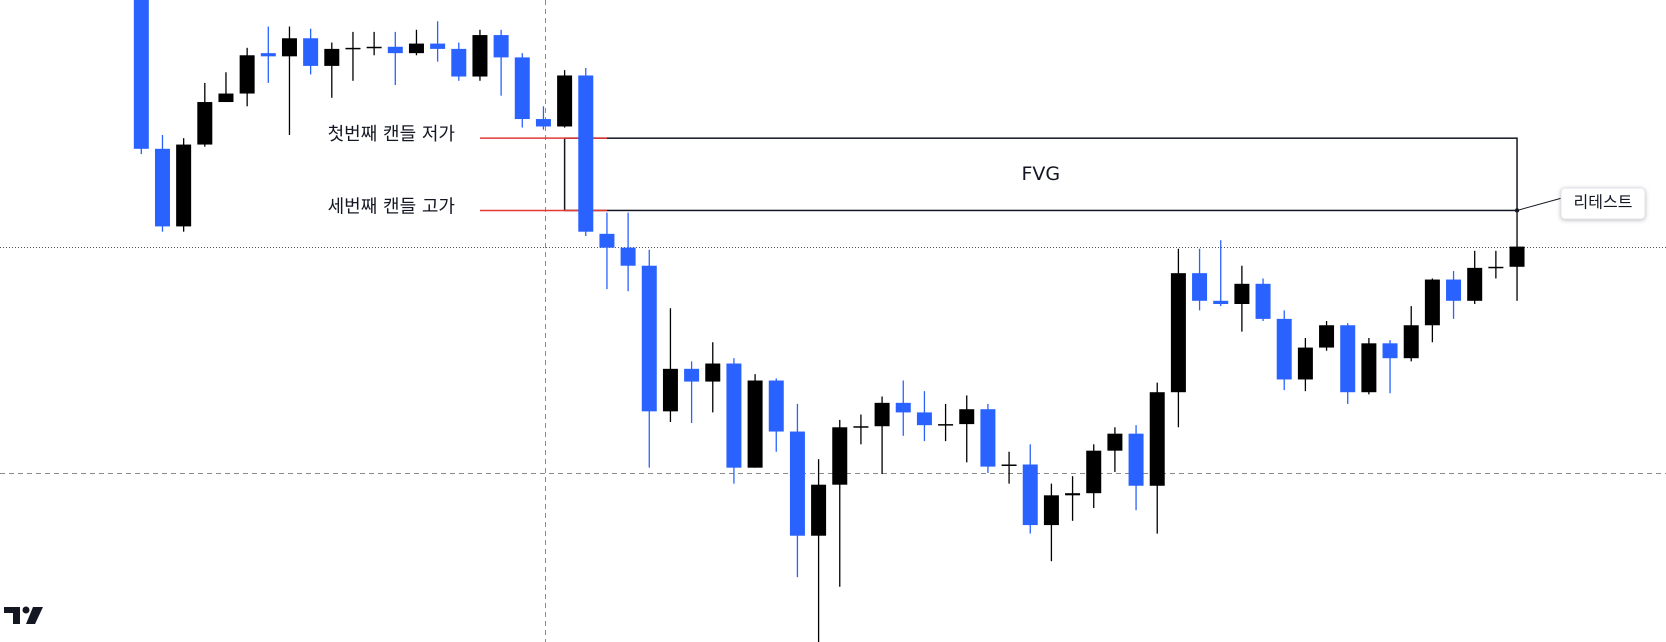 The width and height of the screenshot is (1666, 642). I want to click on fvg-label: FVG, so click(1040, 174).